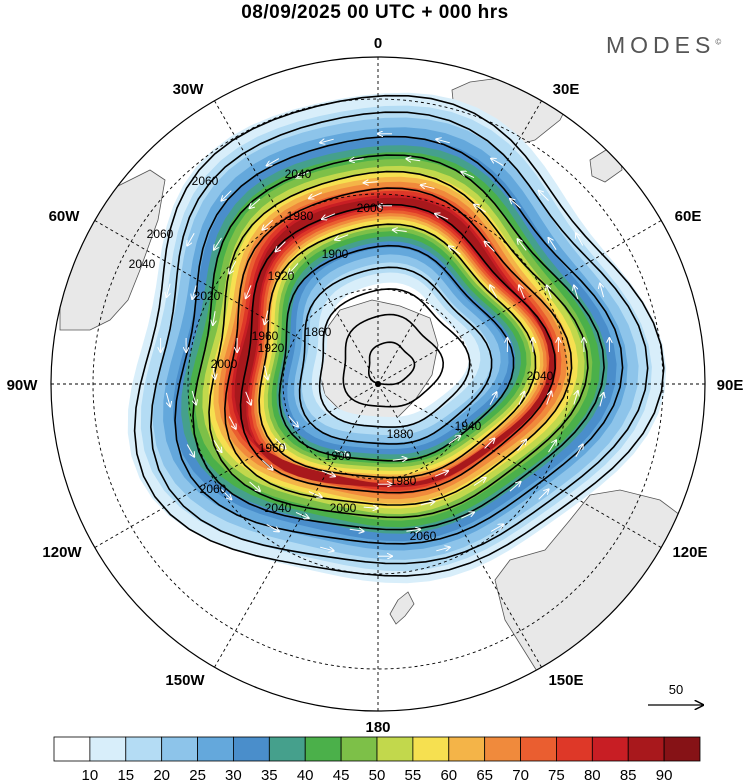  Describe the element at coordinates (592, 774) in the screenshot. I see `colorbar-tick: 80` at that location.